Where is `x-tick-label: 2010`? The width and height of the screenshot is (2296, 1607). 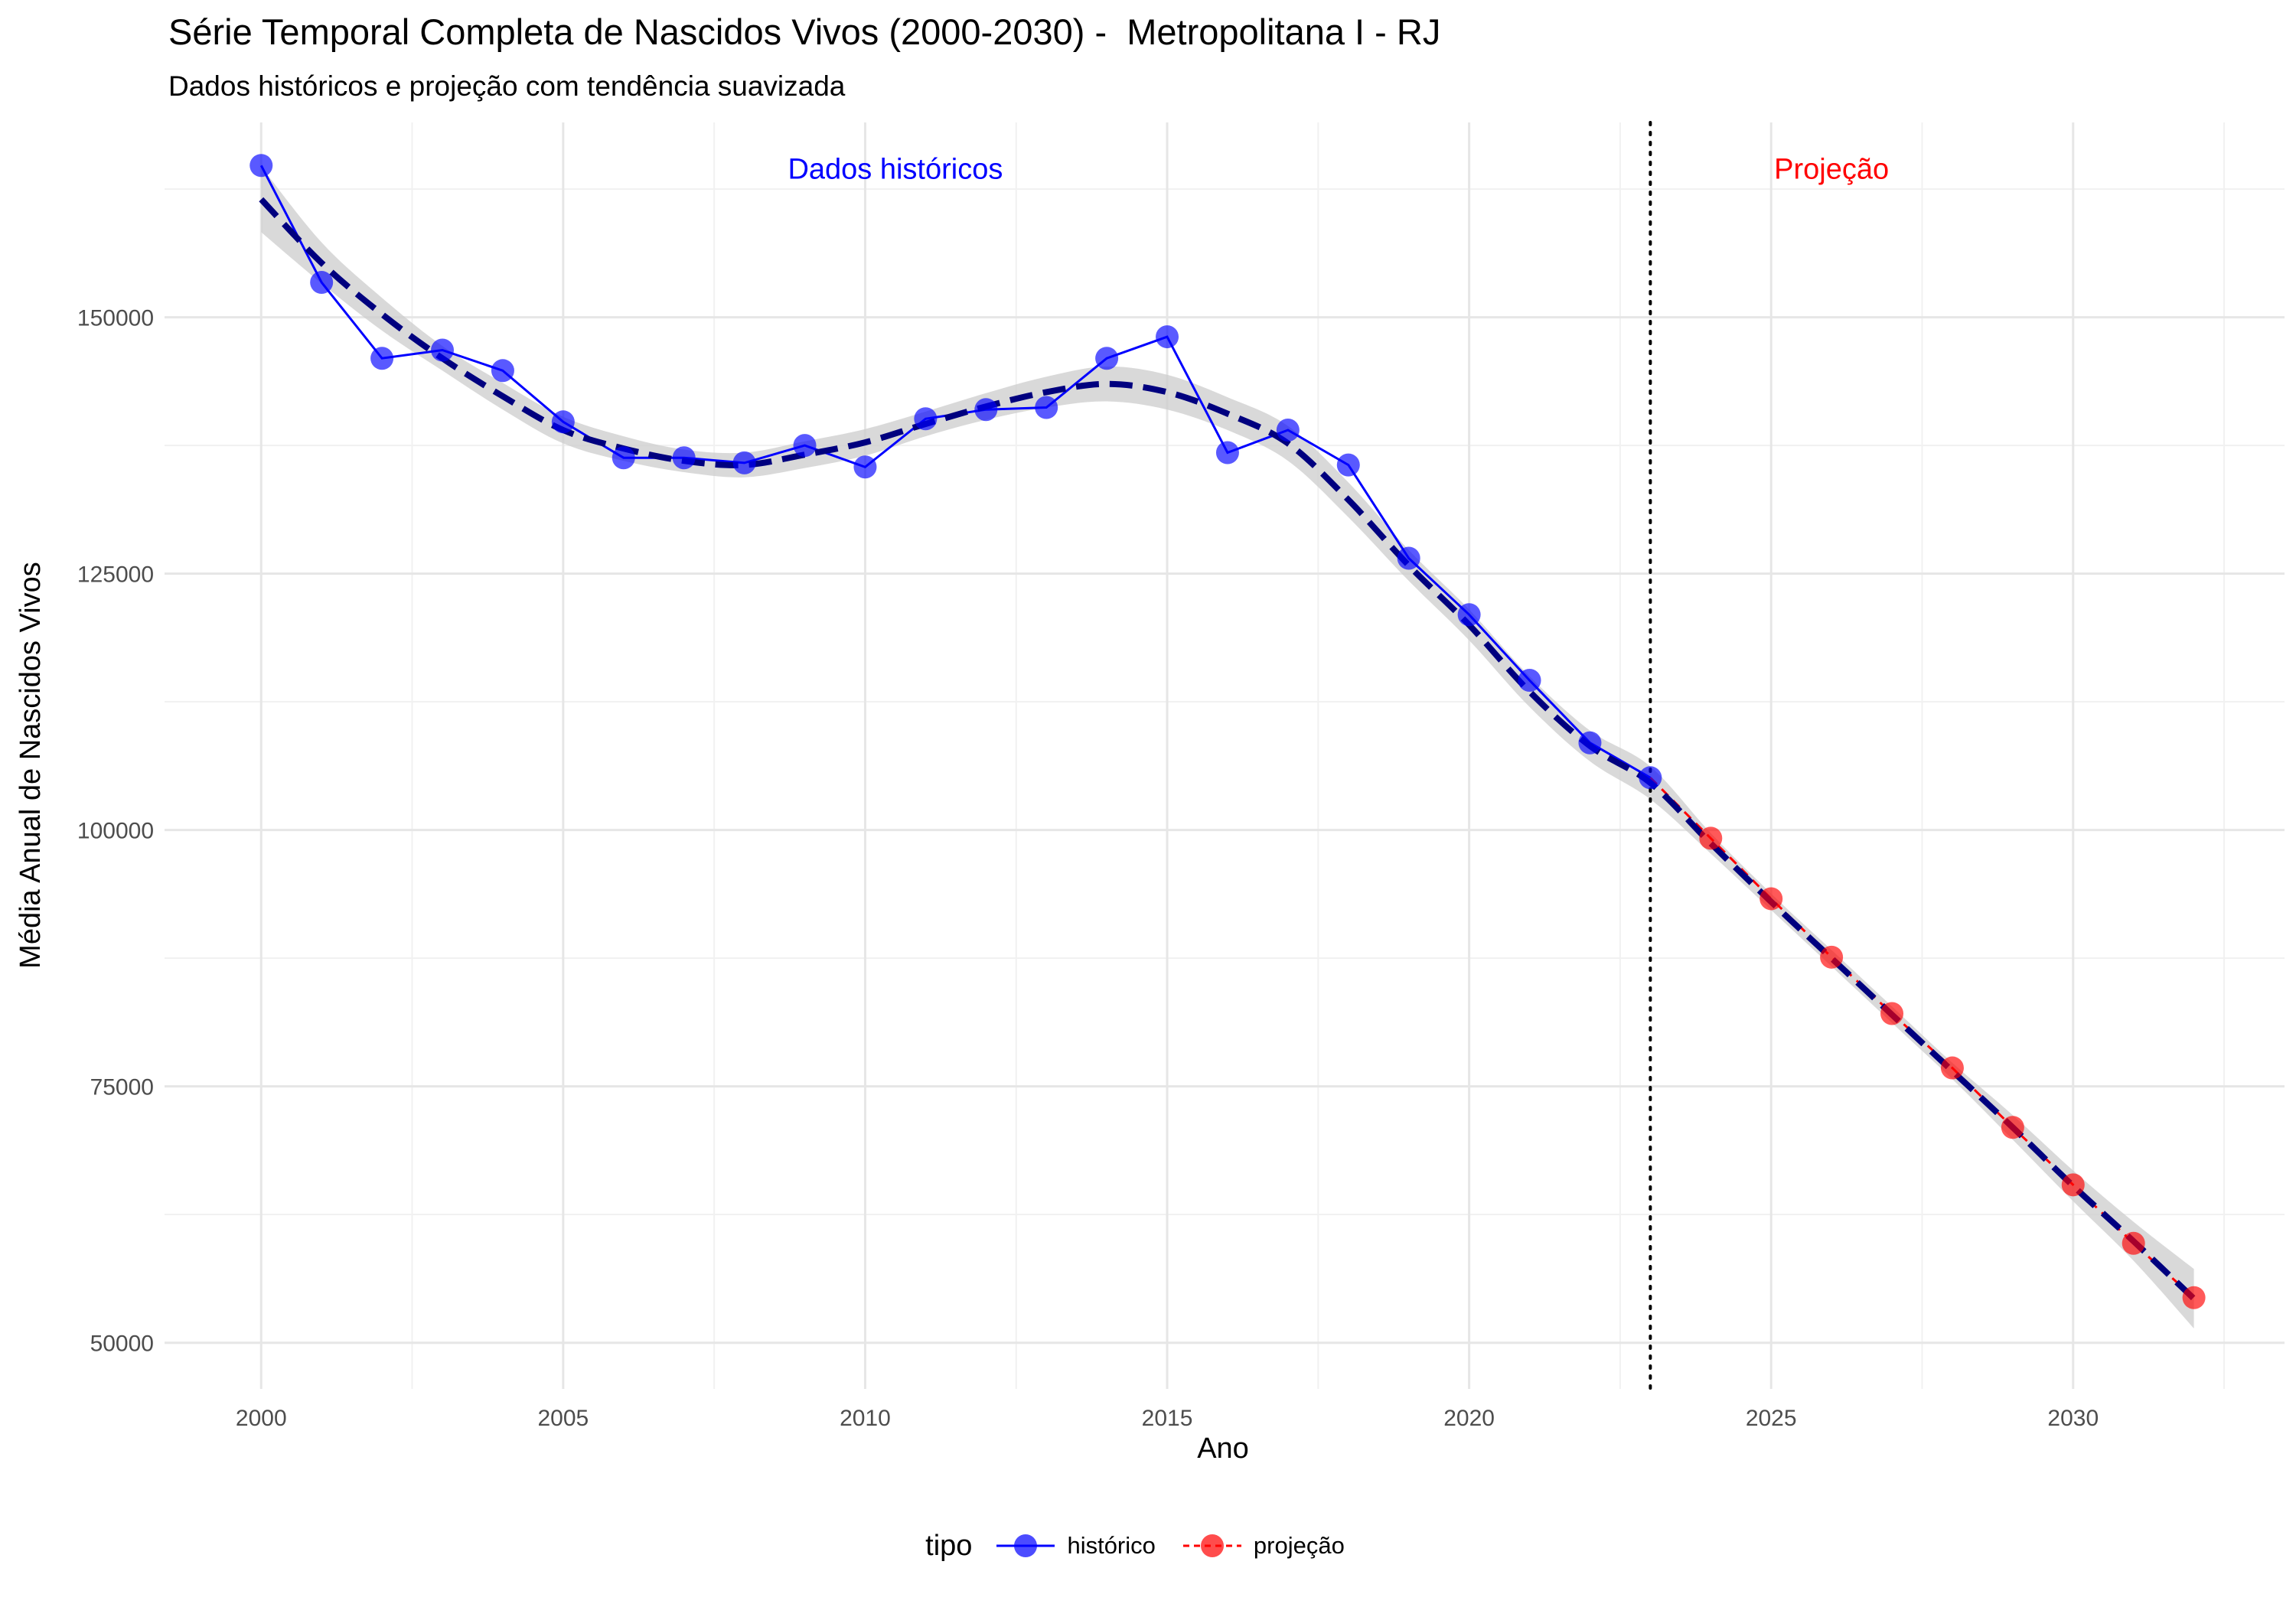 x-tick-label: 2010 is located at coordinates (865, 1418).